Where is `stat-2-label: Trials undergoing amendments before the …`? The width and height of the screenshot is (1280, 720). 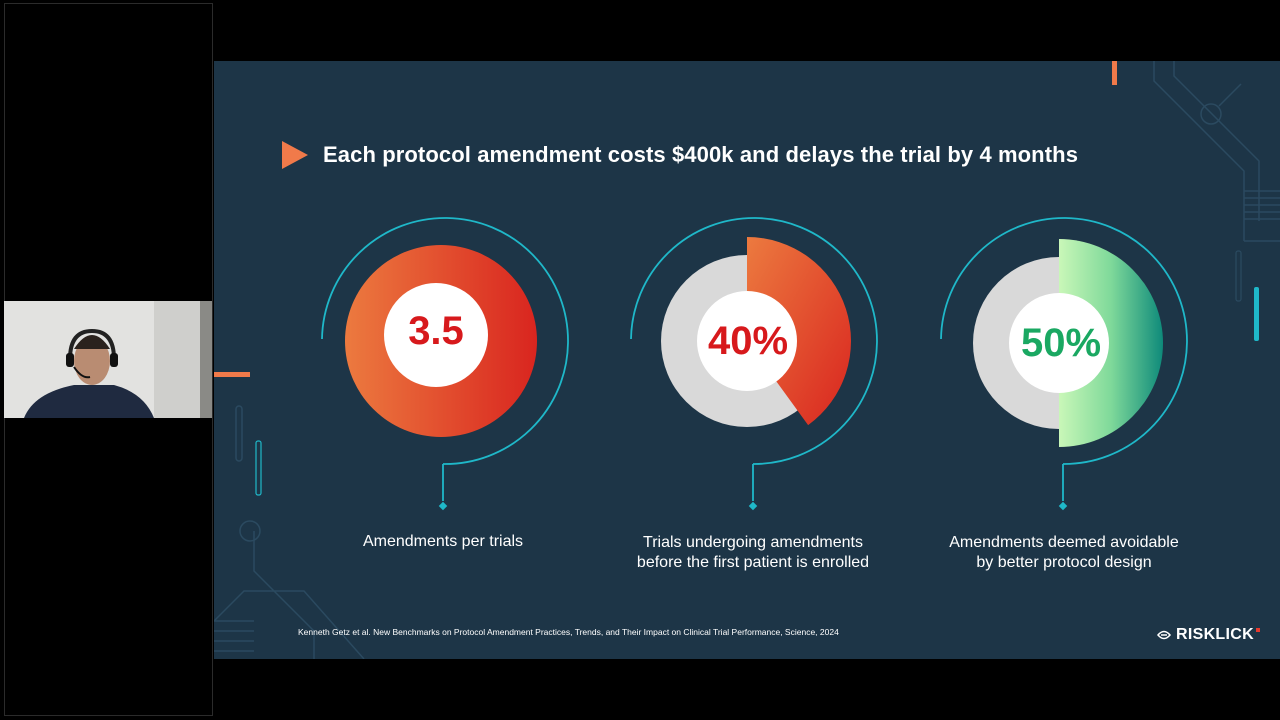
stat-2-label: Trials undergoing amendments before the … is located at coordinates (753, 552).